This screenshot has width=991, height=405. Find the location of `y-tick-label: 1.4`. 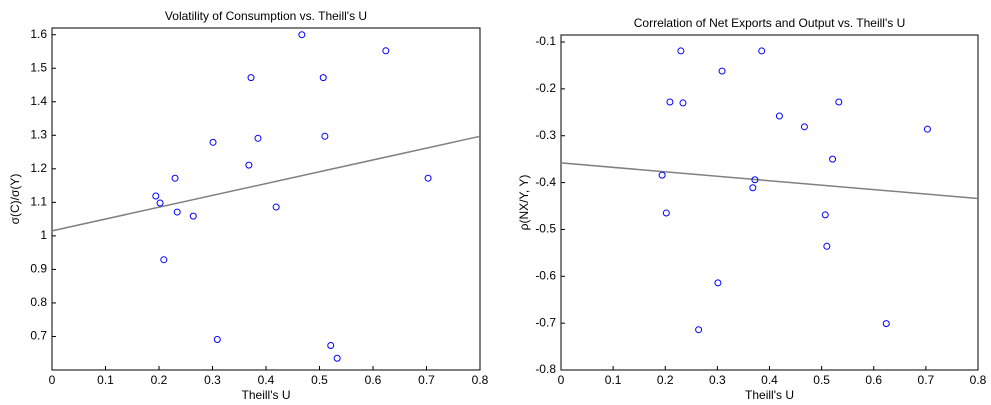

y-tick-label: 1.4 is located at coordinates (38, 101).